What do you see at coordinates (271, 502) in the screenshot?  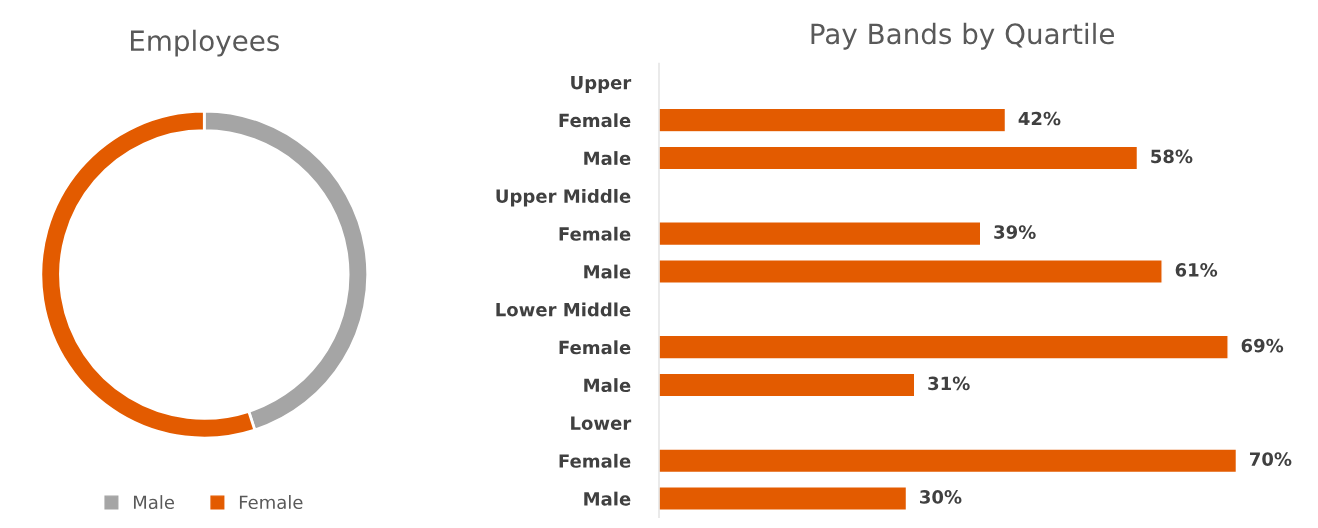 I see `legend-label: Female` at bounding box center [271, 502].